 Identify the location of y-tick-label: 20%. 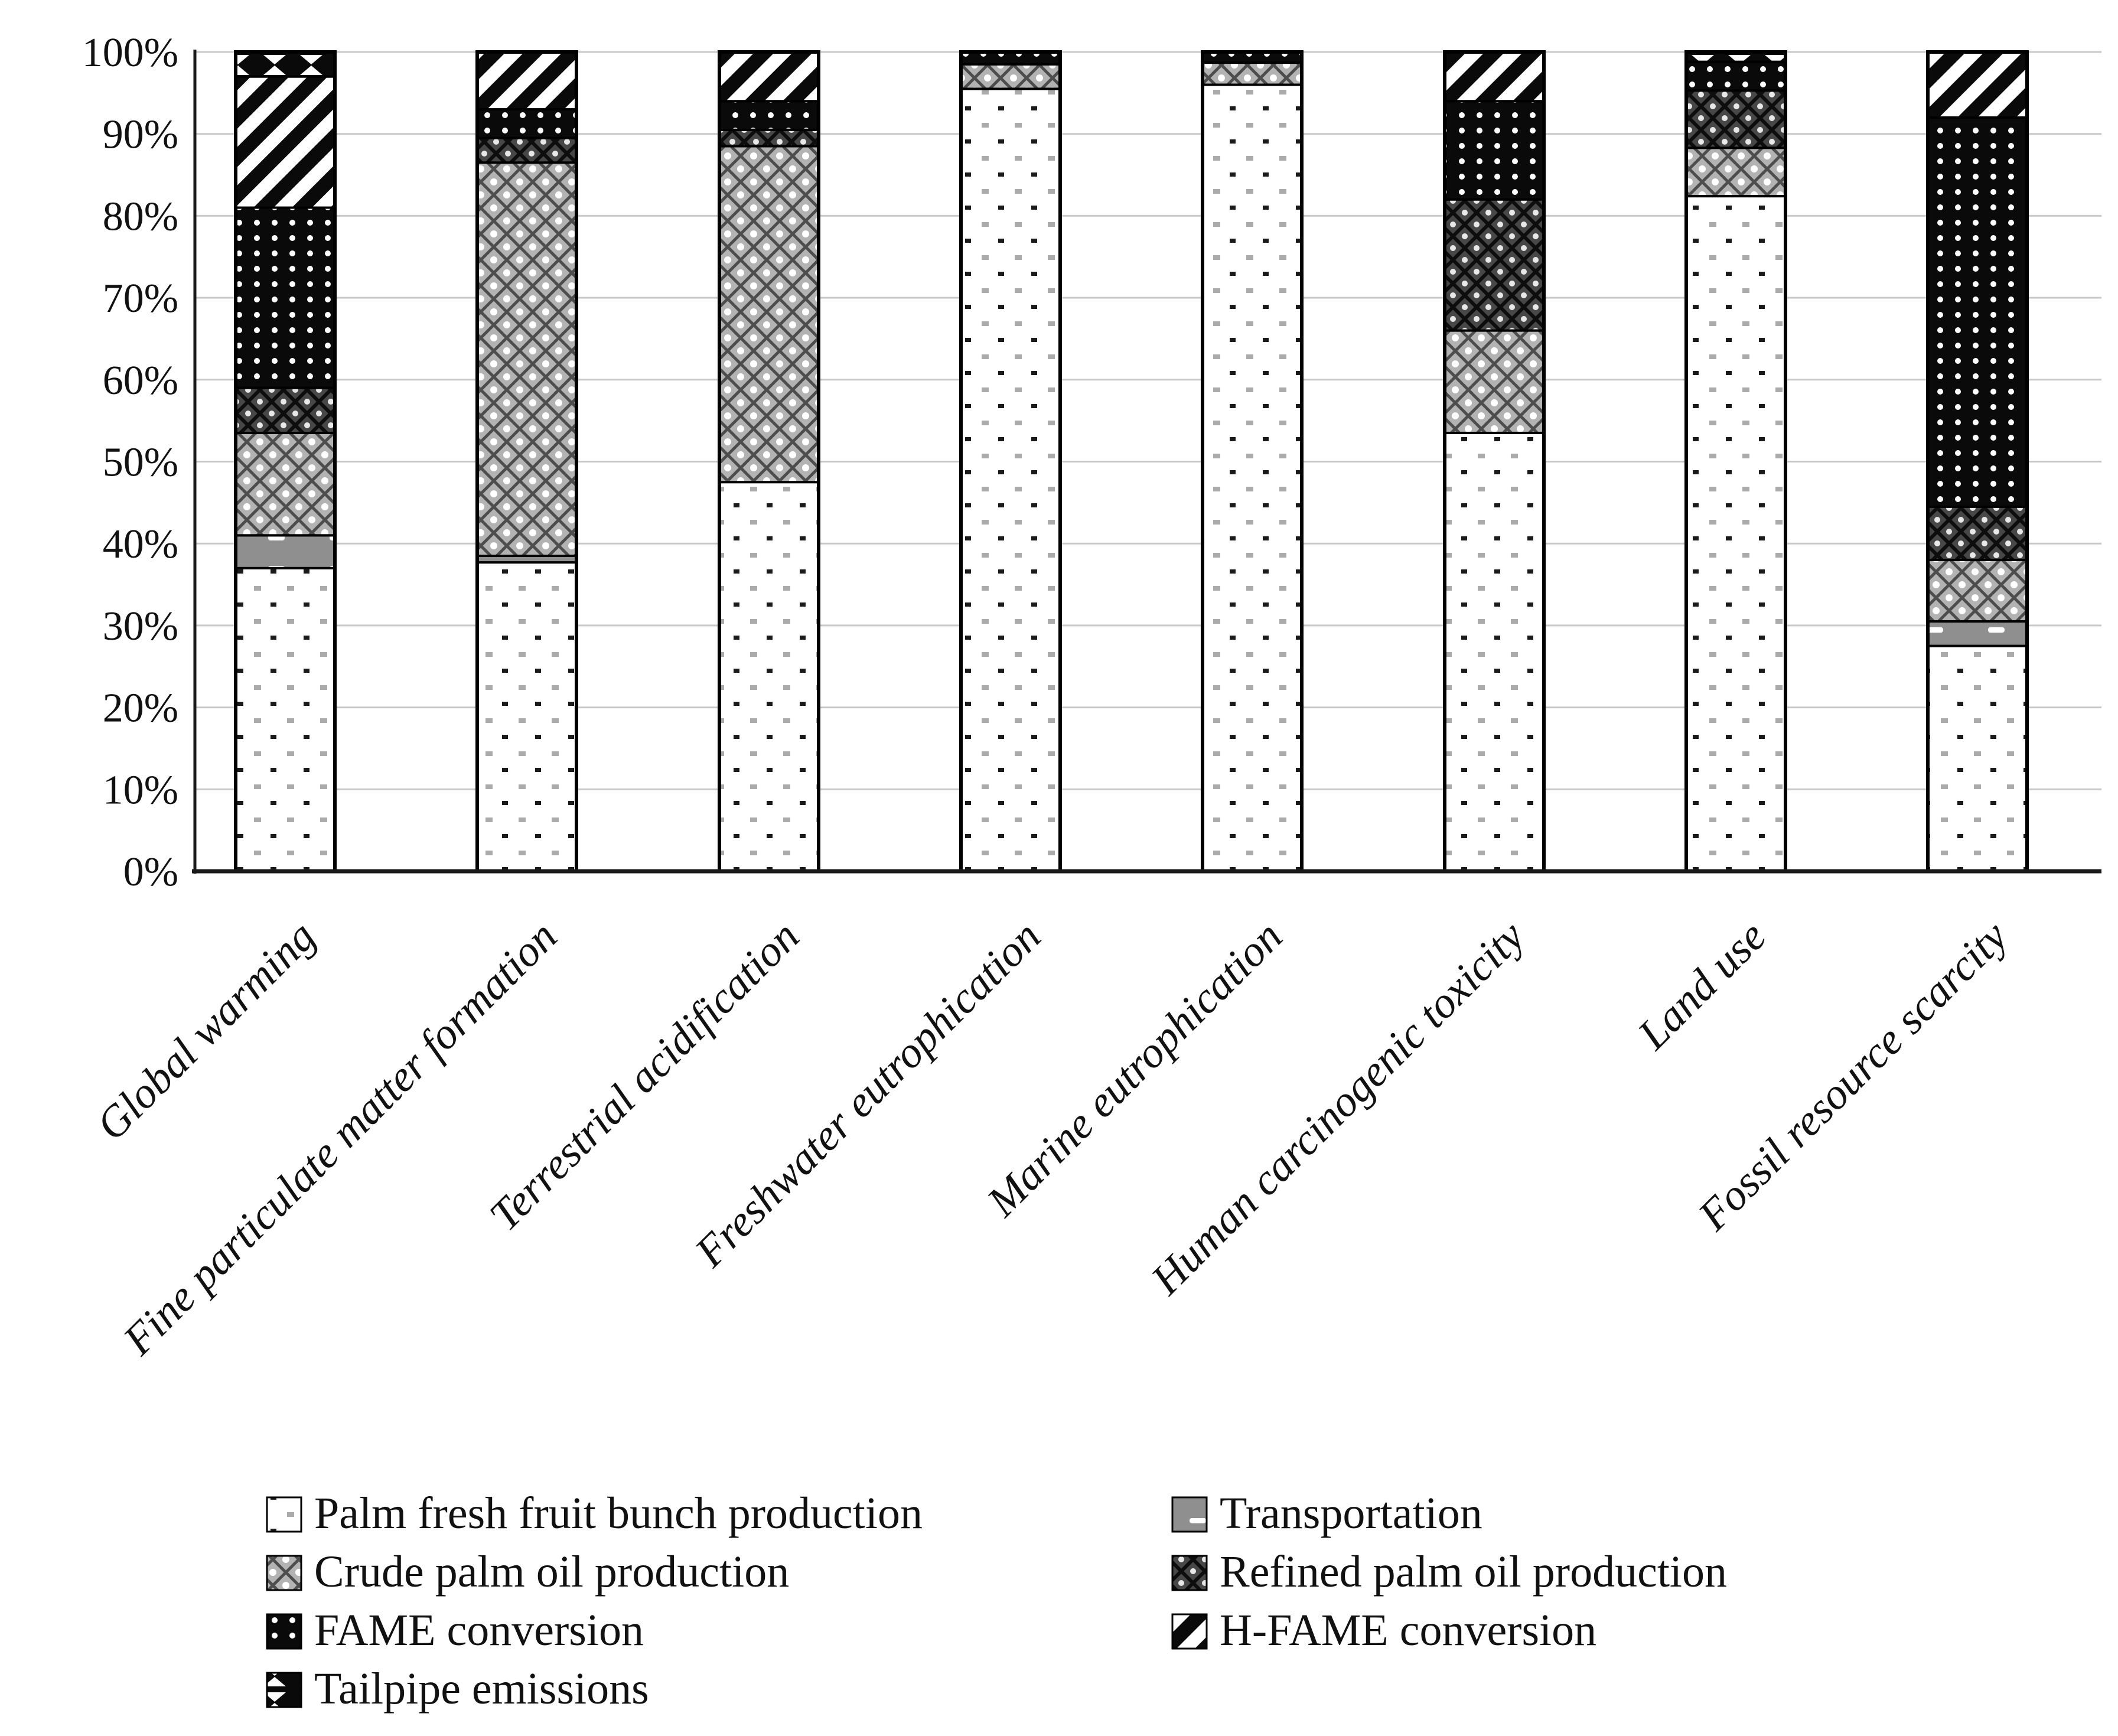
(140, 708).